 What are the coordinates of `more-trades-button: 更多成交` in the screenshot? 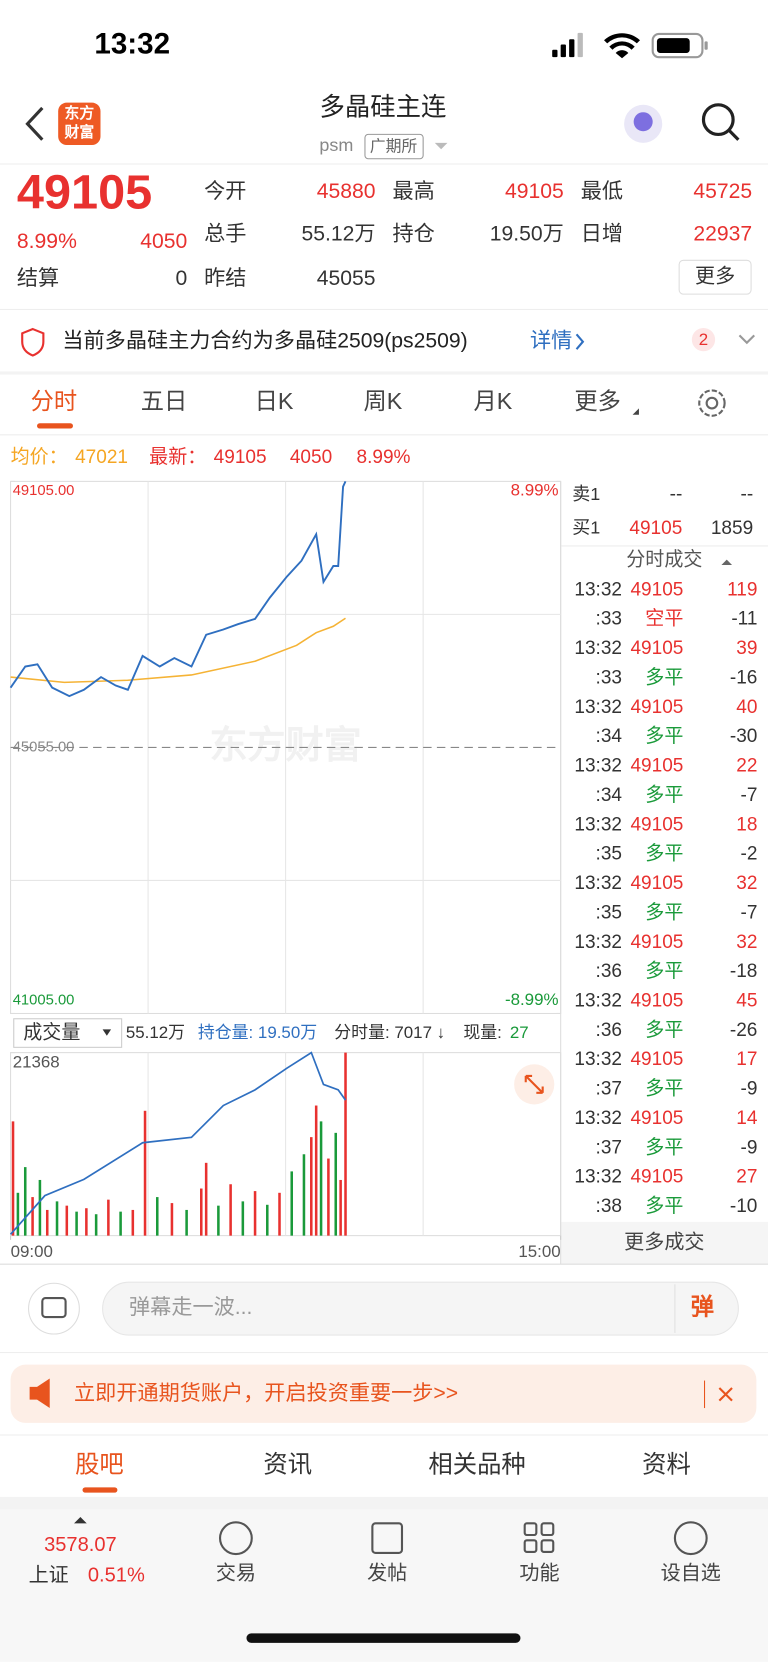 It's located at (664, 1241).